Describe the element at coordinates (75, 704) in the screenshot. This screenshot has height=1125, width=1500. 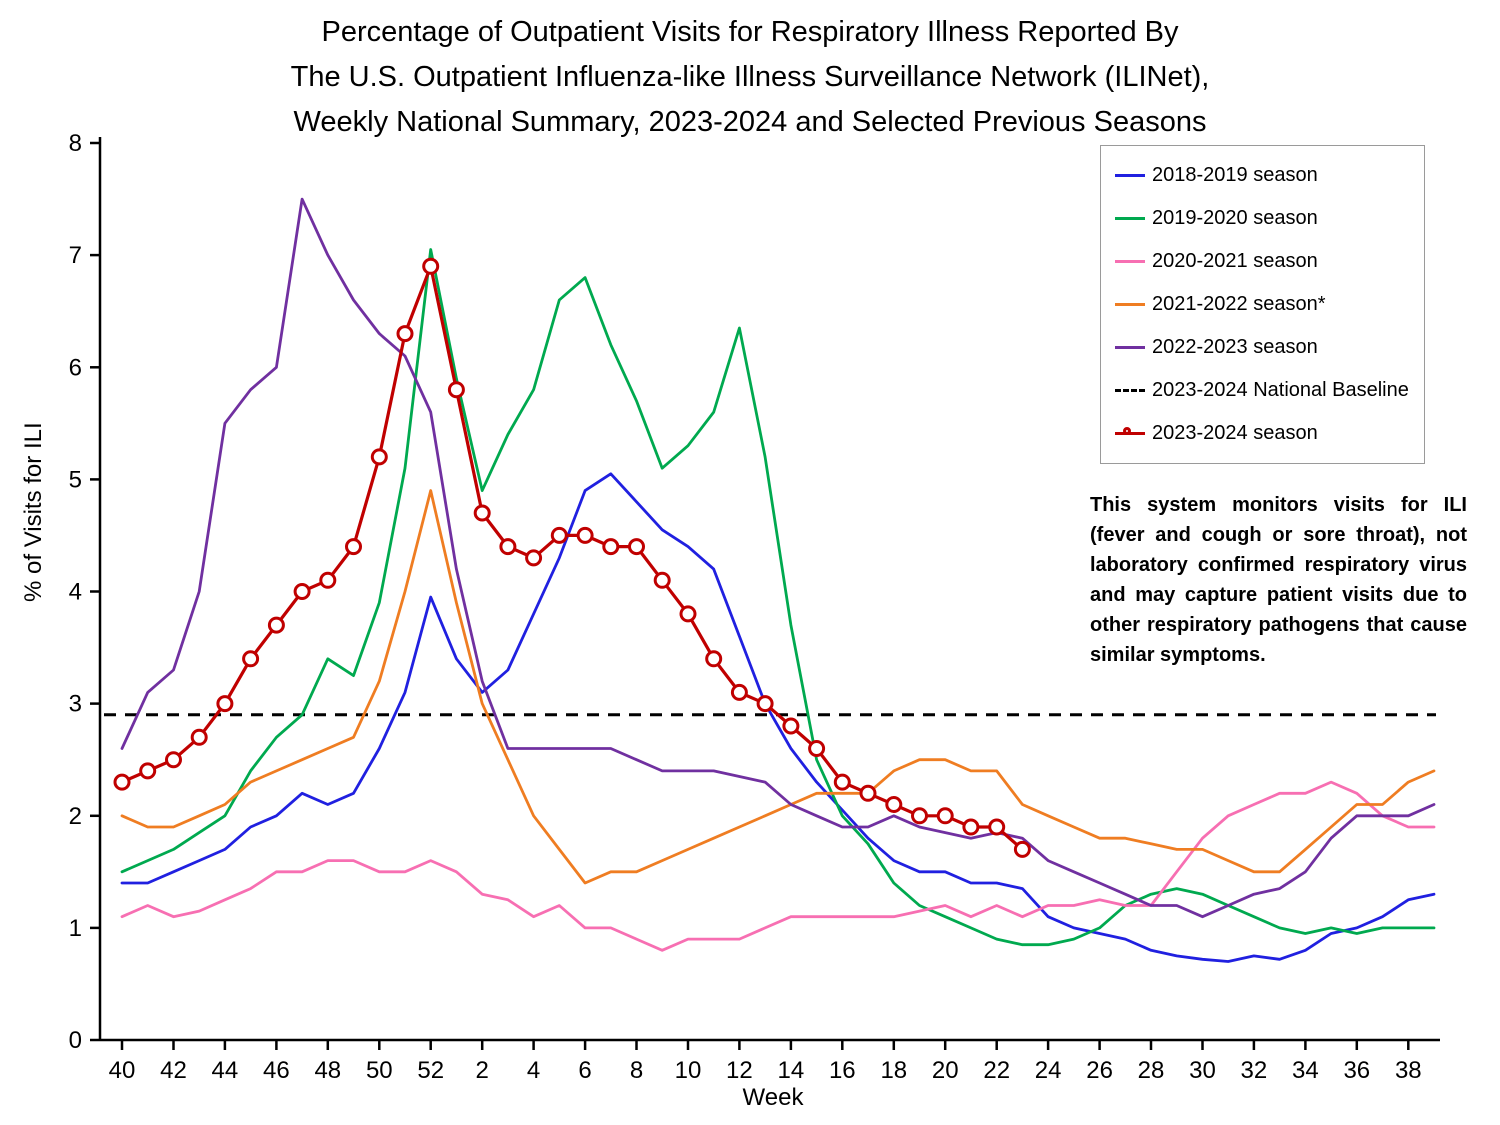
I see `svg-text: 3` at that location.